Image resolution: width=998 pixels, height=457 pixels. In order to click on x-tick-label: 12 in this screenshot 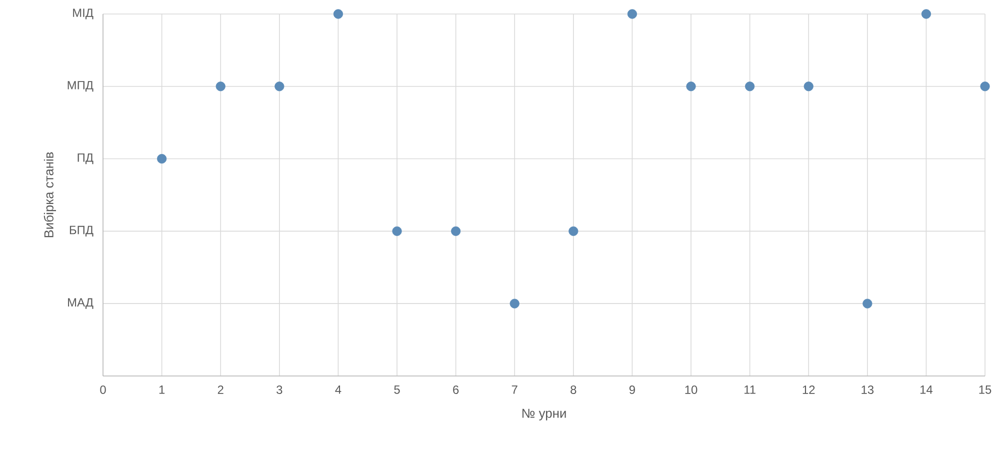, I will do `click(808, 390)`.